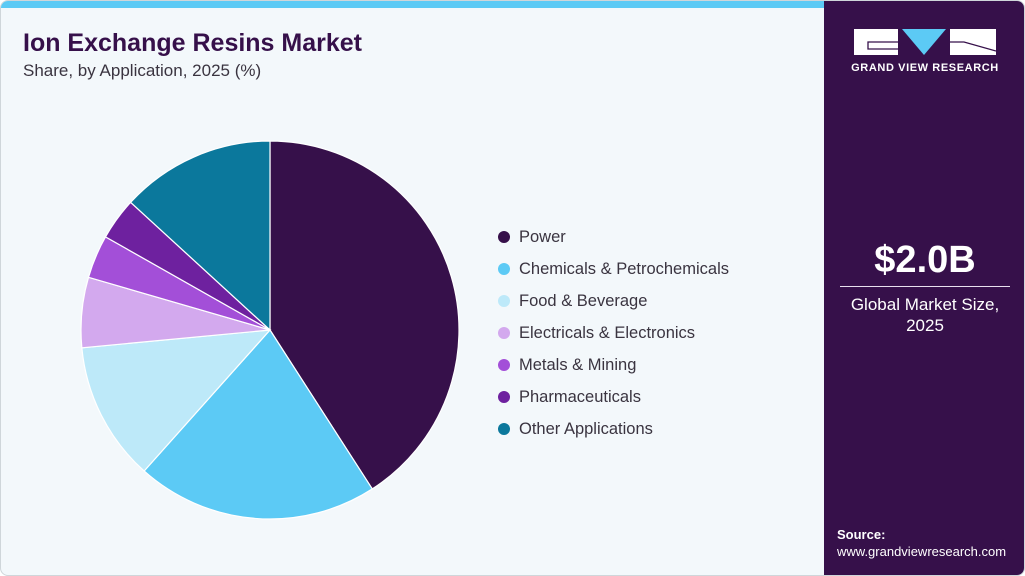 The width and height of the screenshot is (1025, 576). I want to click on source-label: Source:, so click(861, 534).